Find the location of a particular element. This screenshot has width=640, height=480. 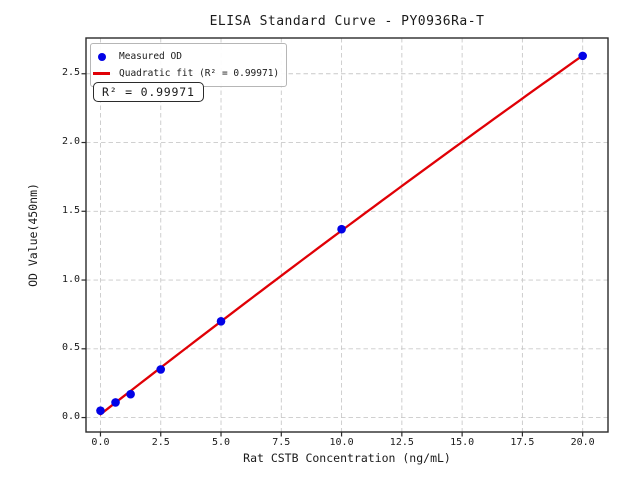

measured-od-marker is located at coordinates (101, 56).